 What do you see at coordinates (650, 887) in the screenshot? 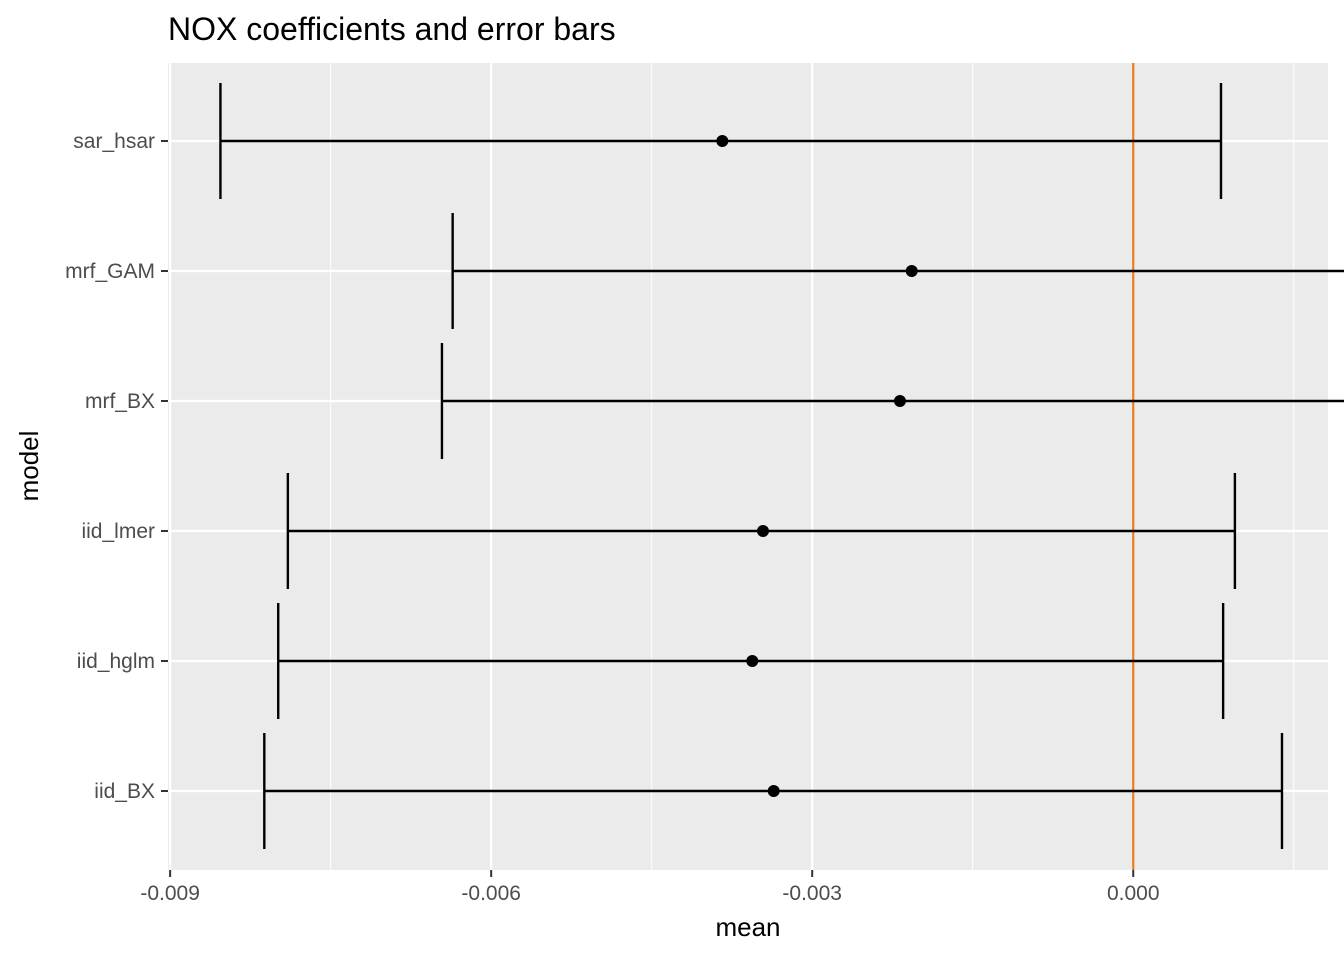
I see `x-axis: -0.009 -0.006 -0.003 0.000` at bounding box center [650, 887].